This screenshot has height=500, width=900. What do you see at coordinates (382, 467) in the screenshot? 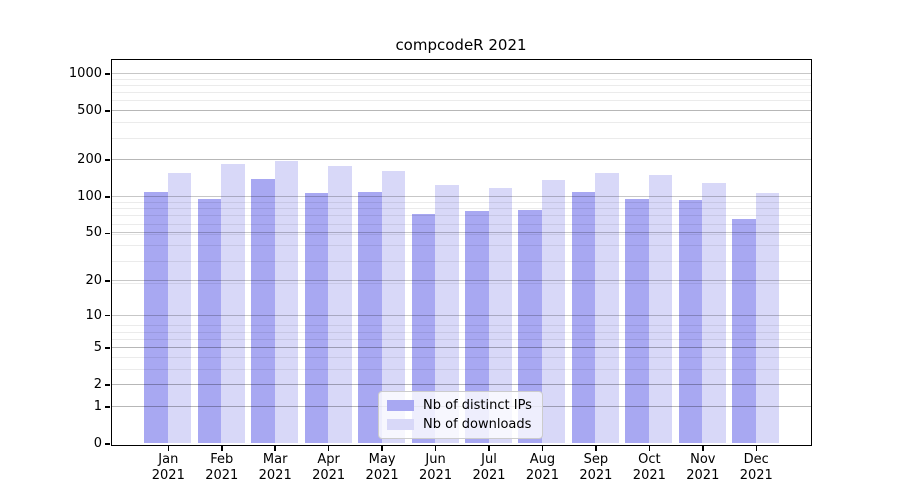
I see `x-tick-label: May 2021` at bounding box center [382, 467].